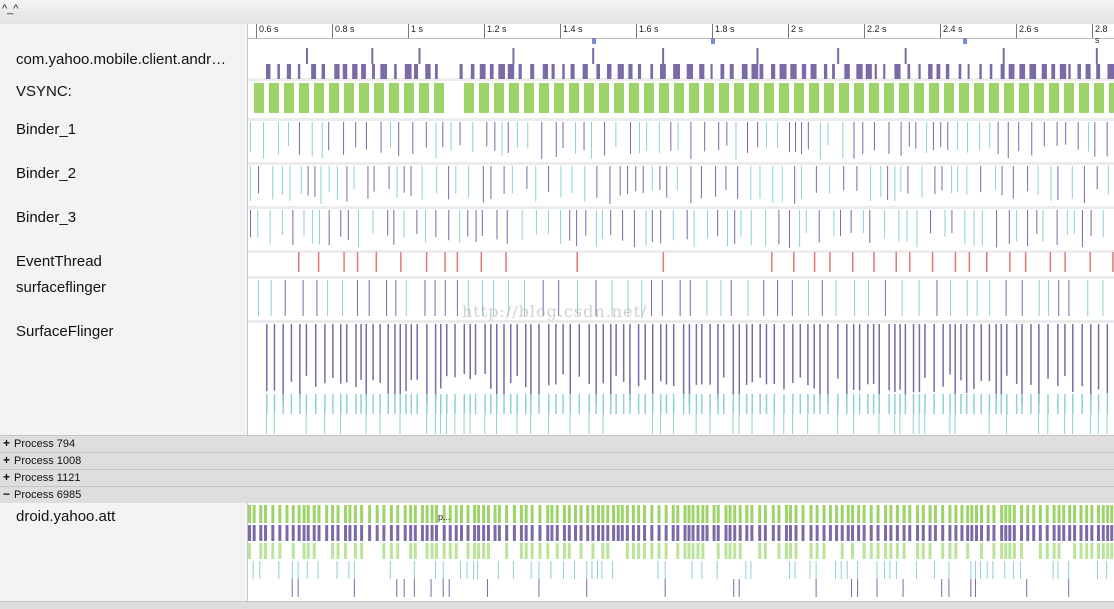 This screenshot has width=1114, height=609. What do you see at coordinates (47, 478) in the screenshot?
I see `process-label: Process 1121` at bounding box center [47, 478].